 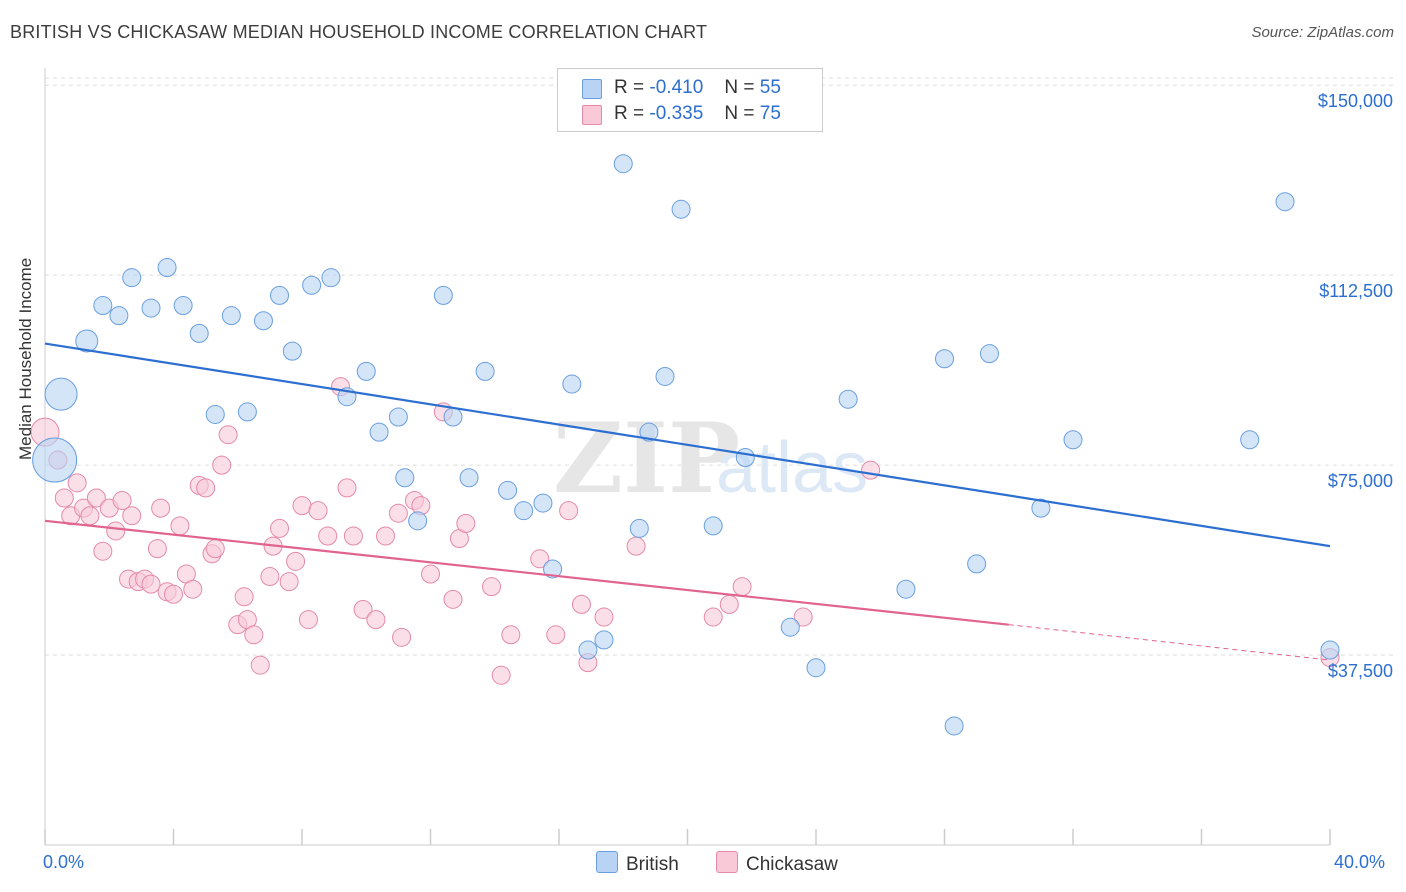 What do you see at coordinates (1322, 32) in the screenshot?
I see `source-label: Source: ZipAtlas.com` at bounding box center [1322, 32].